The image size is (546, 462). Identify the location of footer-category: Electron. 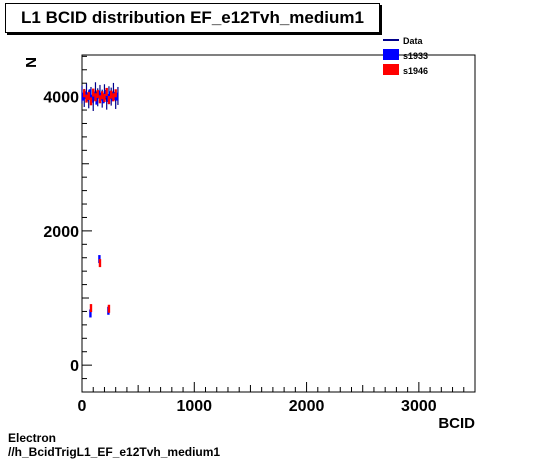
(32, 438).